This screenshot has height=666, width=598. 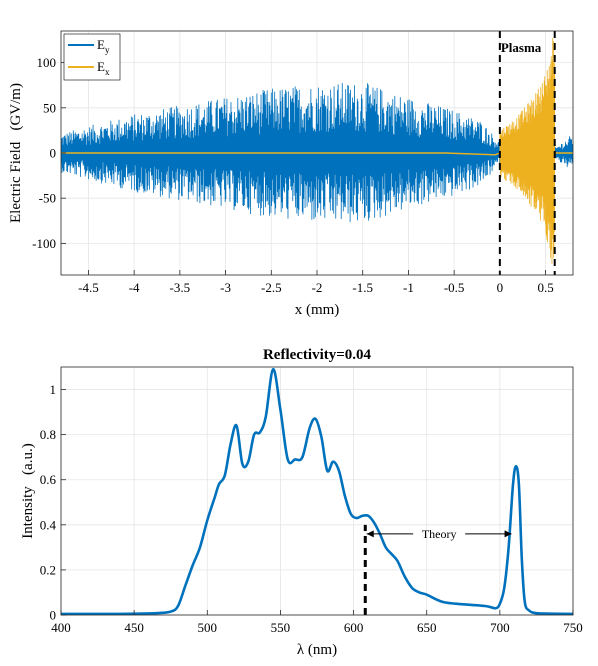 What do you see at coordinates (370, 534) in the screenshot?
I see `theory-arrow-left-head` at bounding box center [370, 534].